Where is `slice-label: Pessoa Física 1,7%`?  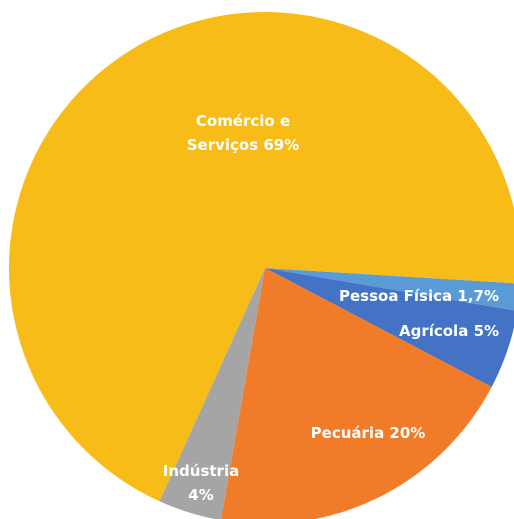
slice-label: Pessoa Física 1,7% is located at coordinates (419, 296).